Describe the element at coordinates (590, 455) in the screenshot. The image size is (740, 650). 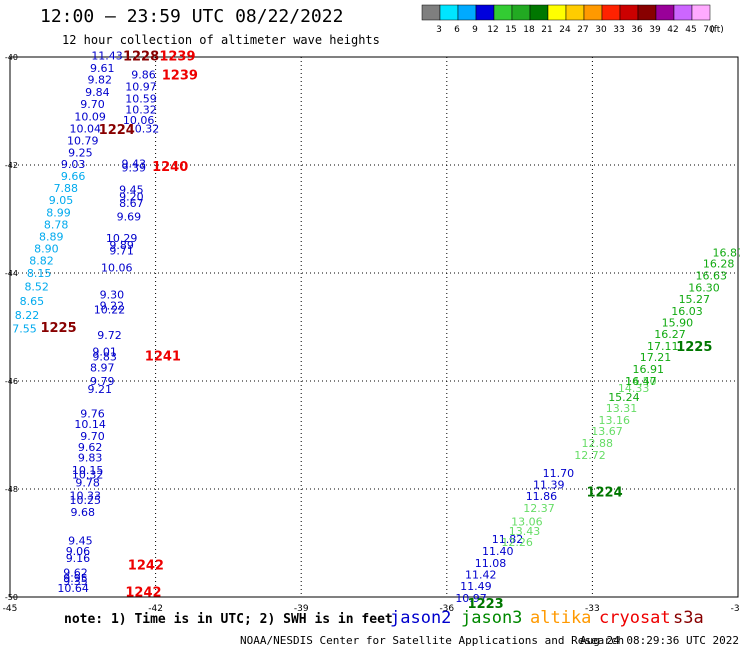
I see `wave-height-value: 12.72` at that location.